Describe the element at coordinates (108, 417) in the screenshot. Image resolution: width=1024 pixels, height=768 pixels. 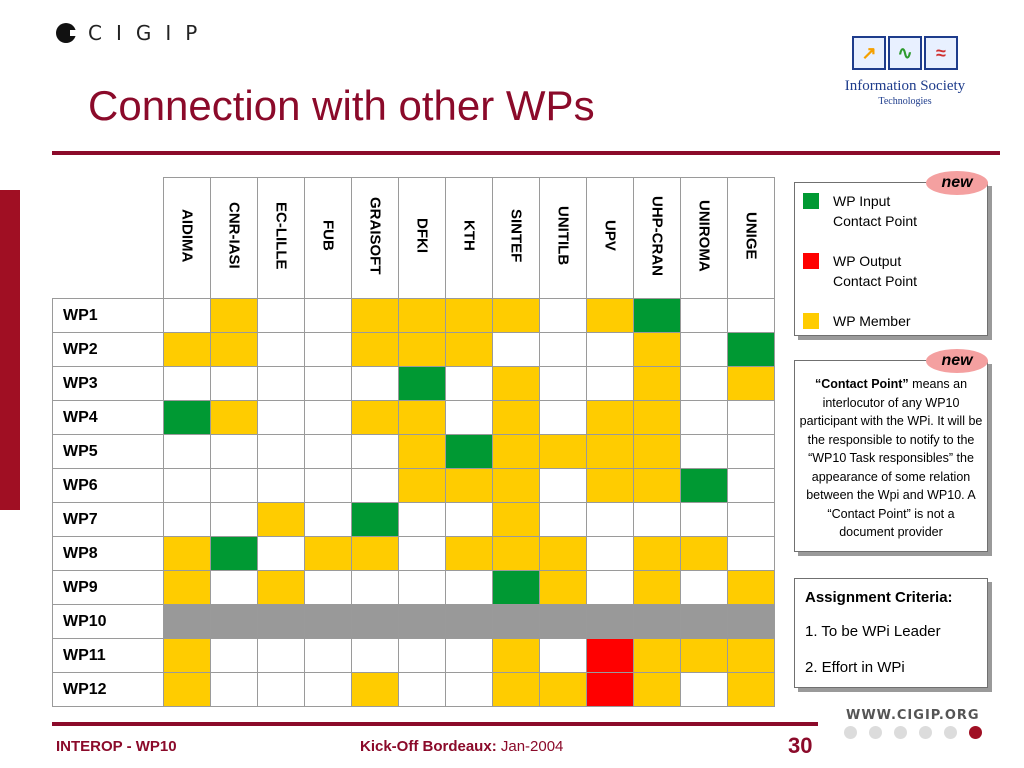
I see `row-label: WP4` at that location.